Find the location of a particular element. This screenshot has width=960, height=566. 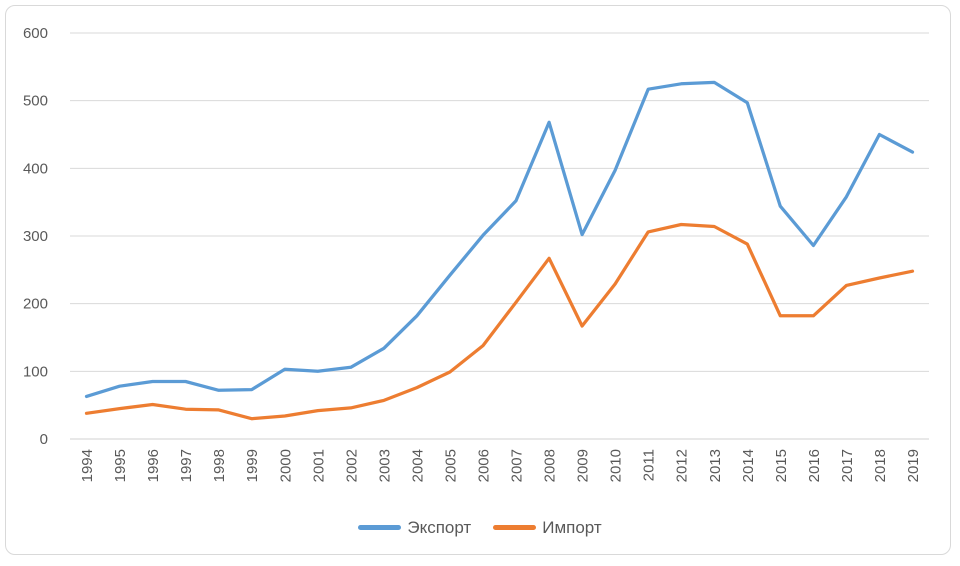

y-tick-label: 300 is located at coordinates (35, 236).